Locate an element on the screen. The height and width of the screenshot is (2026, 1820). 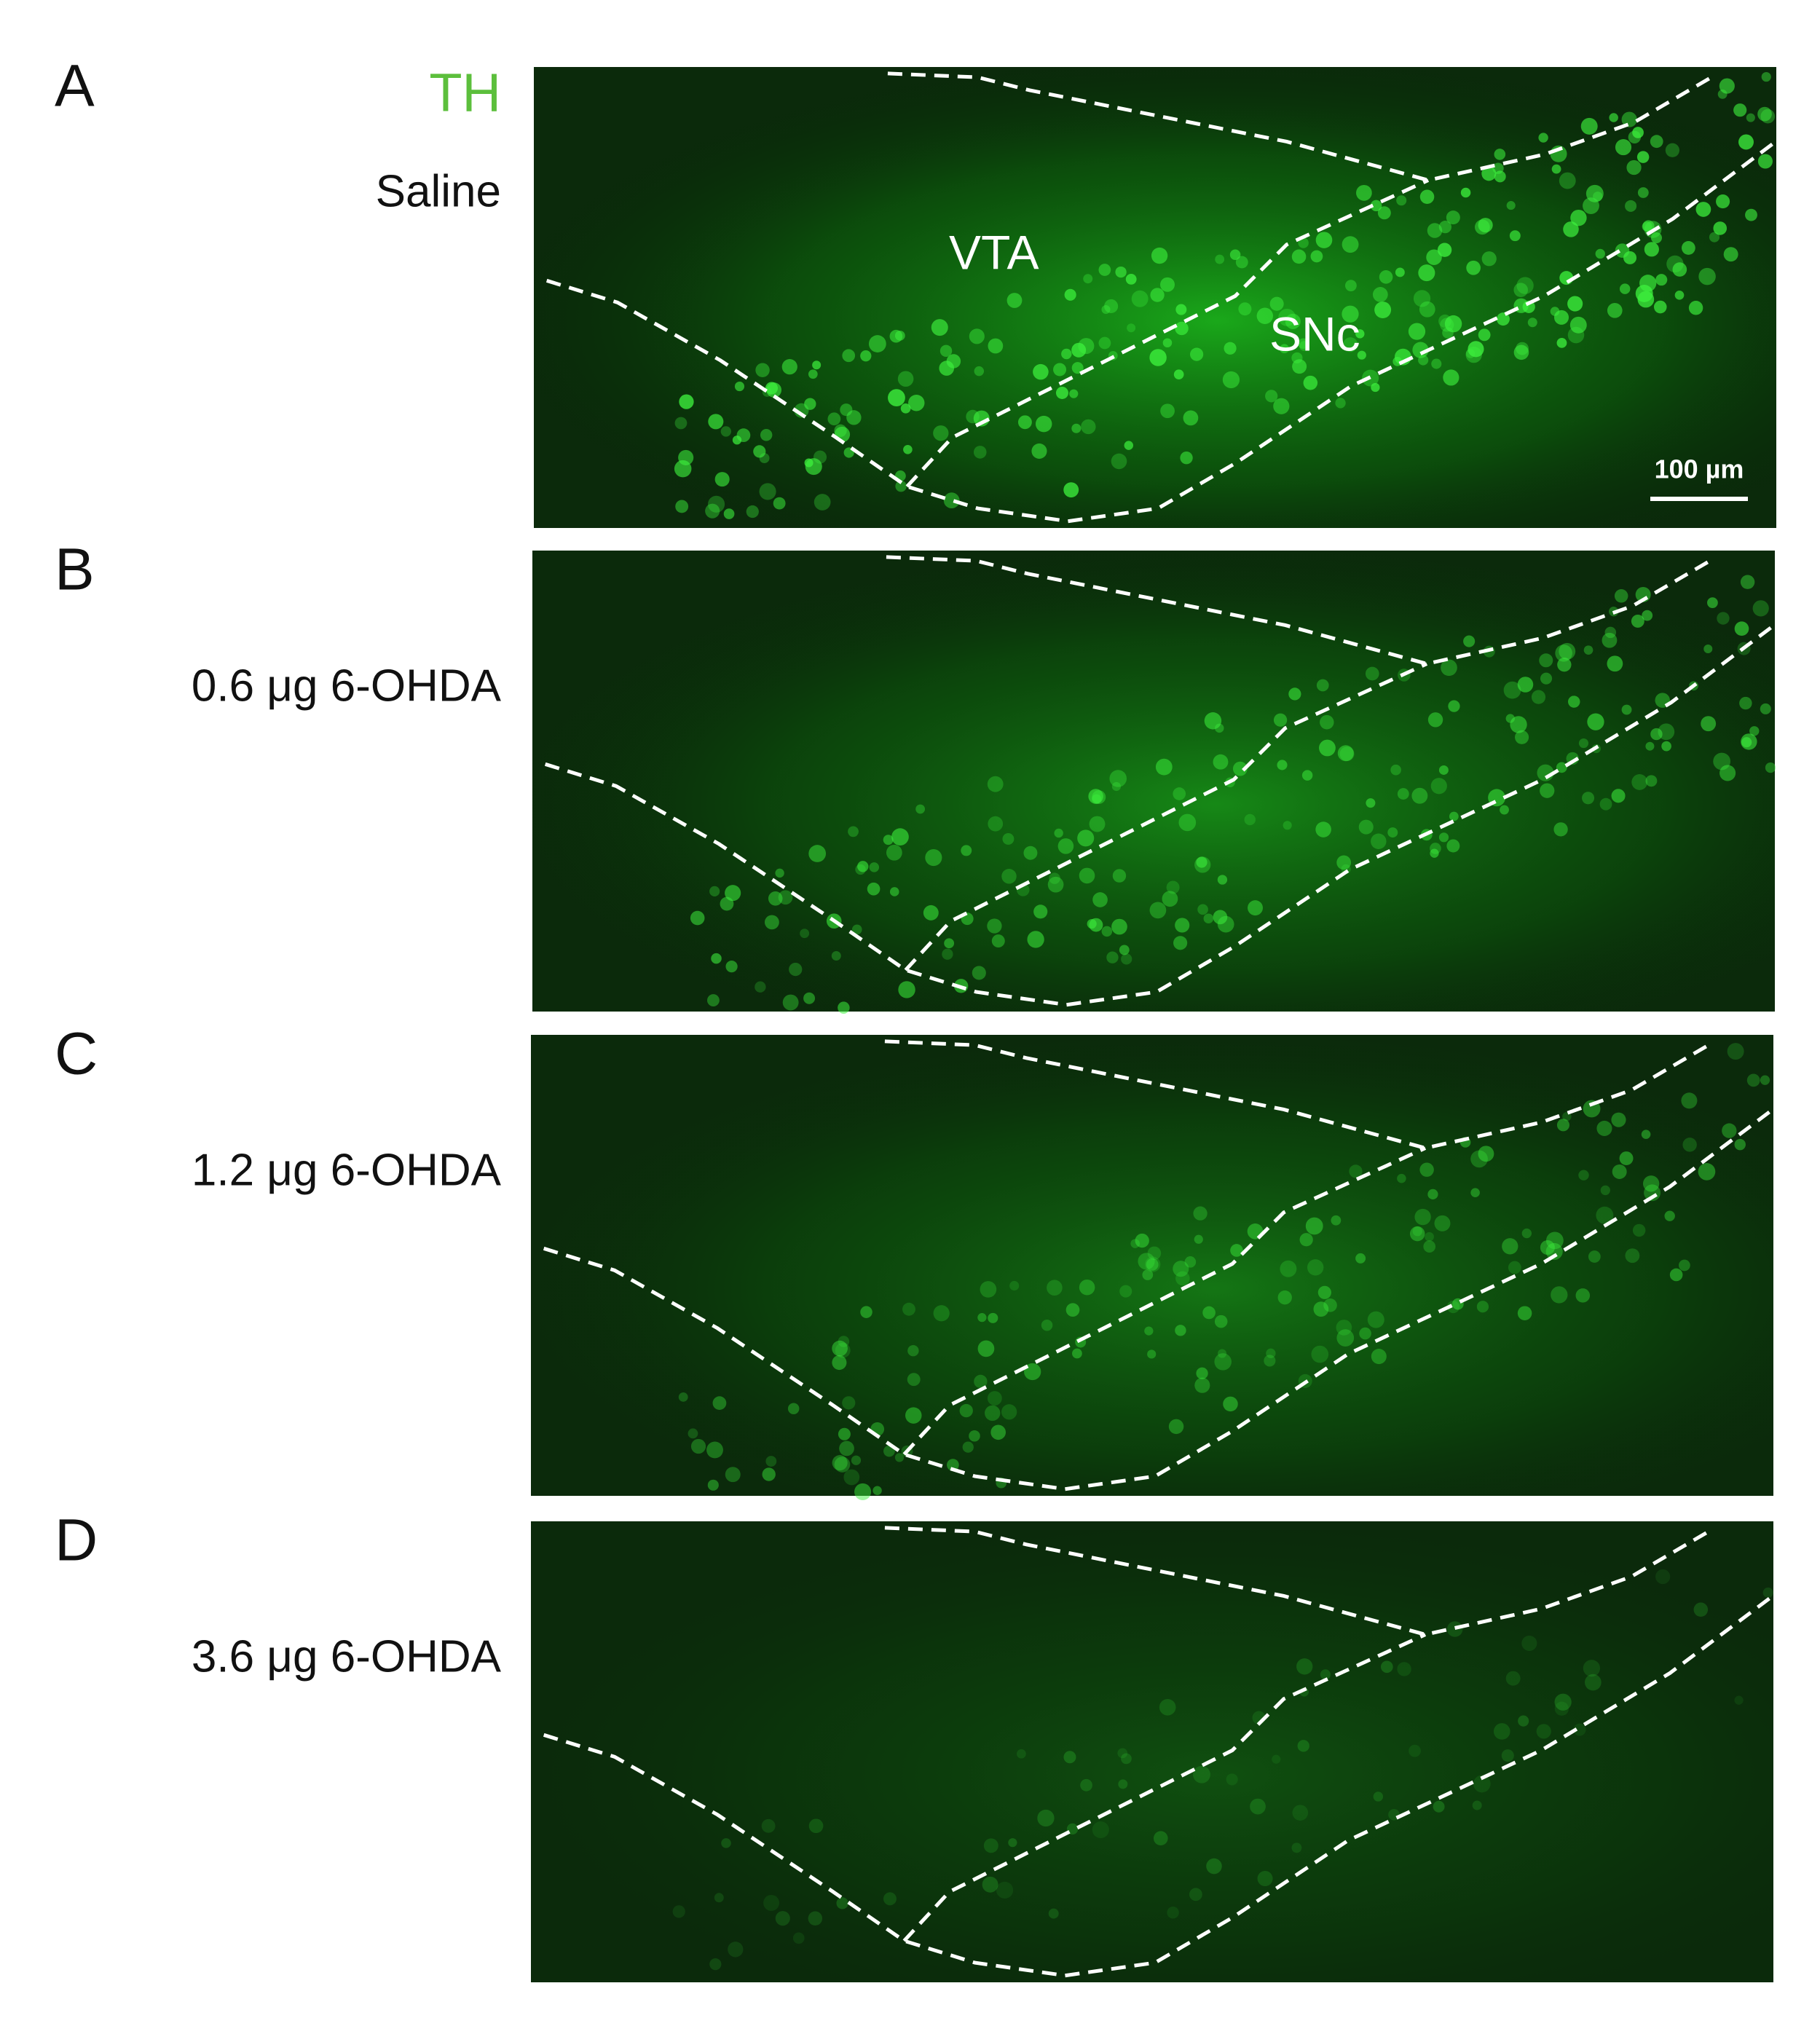
panel-letter: D is located at coordinates (76, 1540).